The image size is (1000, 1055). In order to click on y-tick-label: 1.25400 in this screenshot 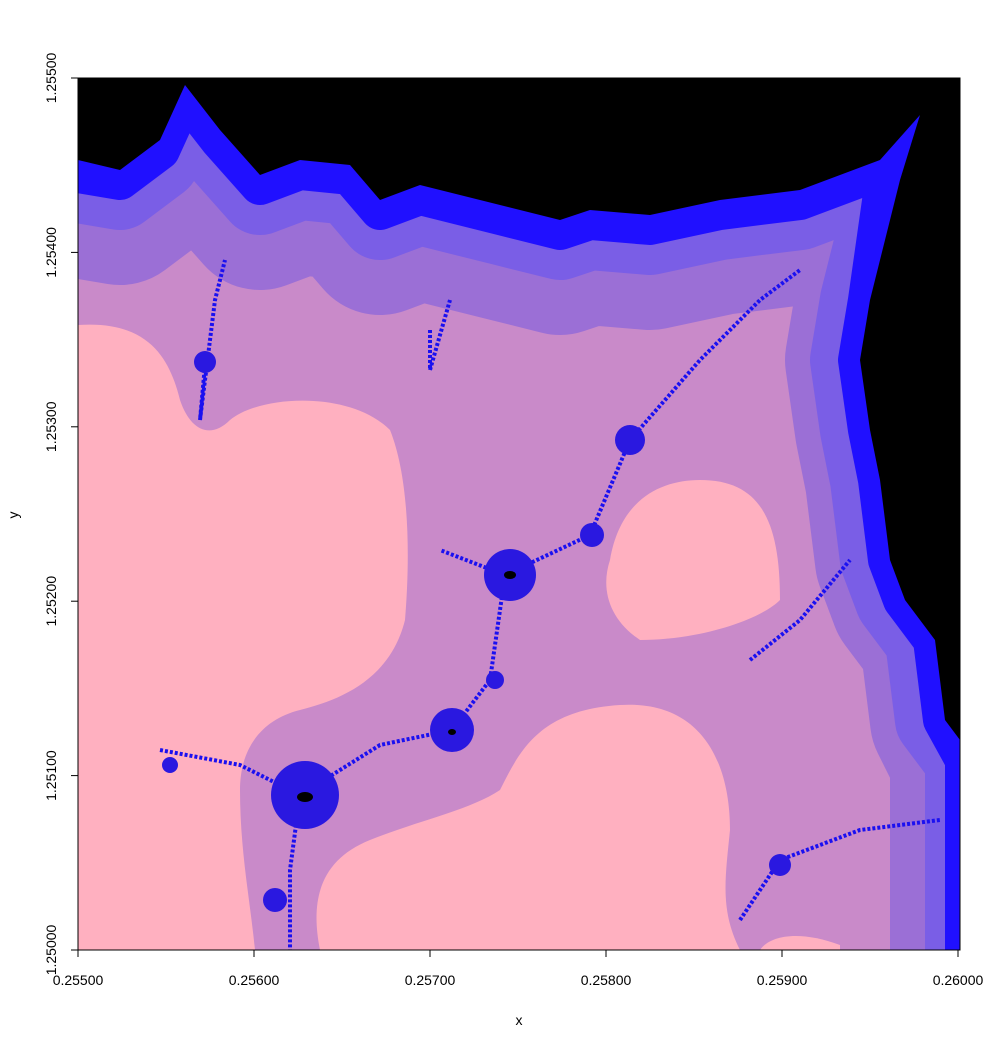, I will do `click(51, 252)`.